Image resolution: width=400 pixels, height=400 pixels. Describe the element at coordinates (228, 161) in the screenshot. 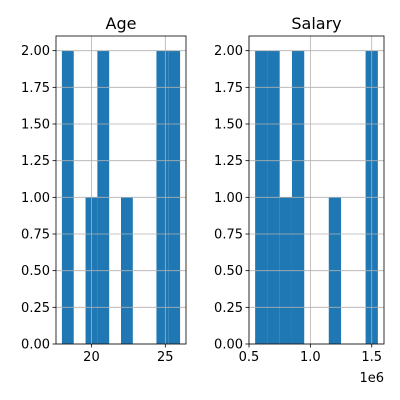

I see `salary-y-tick-label: 1.25` at that location.